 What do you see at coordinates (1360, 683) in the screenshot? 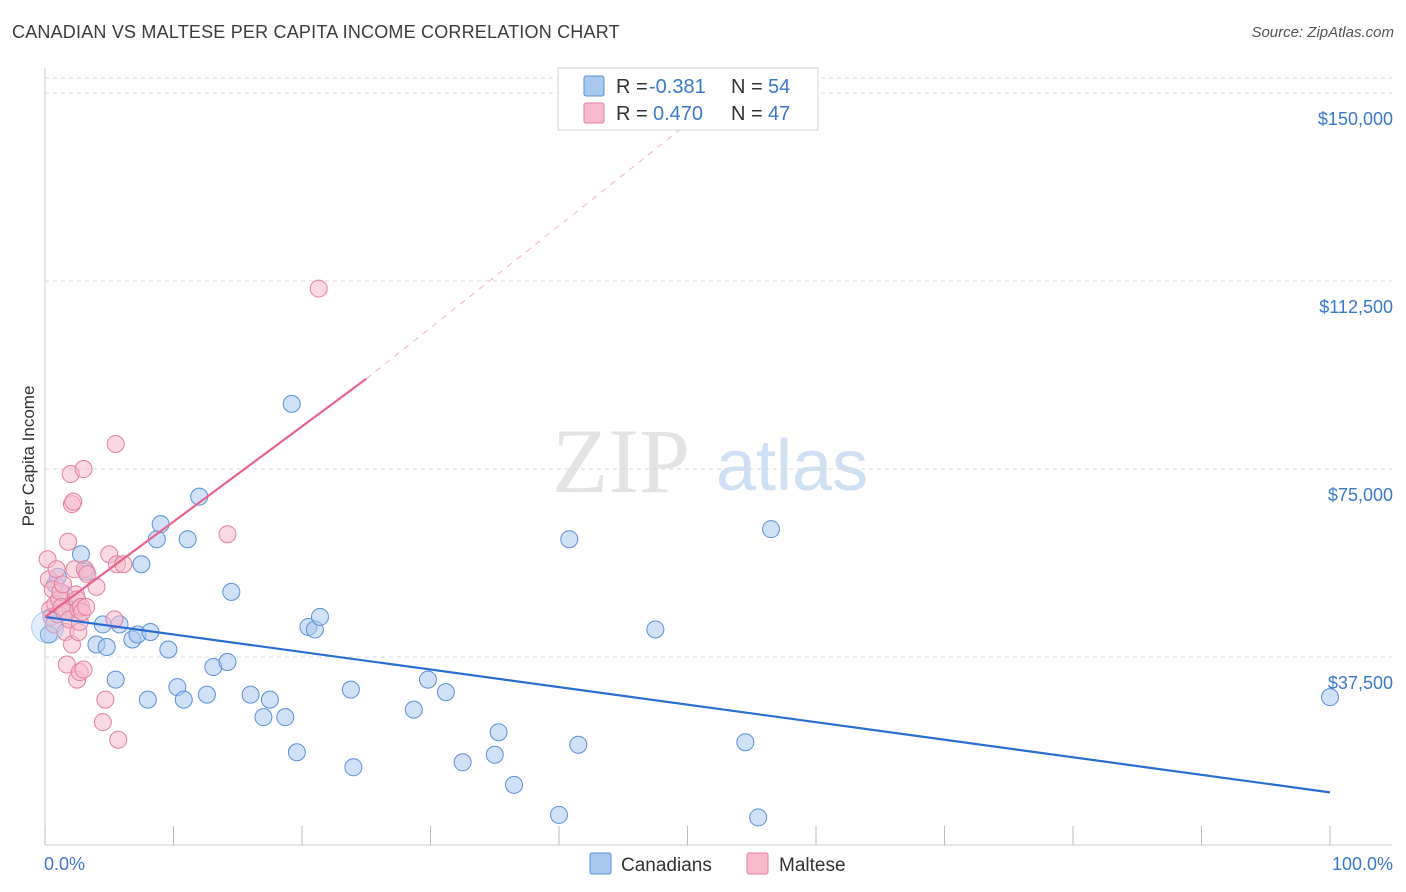
I see `y-tick-label: $37,500` at bounding box center [1360, 683].